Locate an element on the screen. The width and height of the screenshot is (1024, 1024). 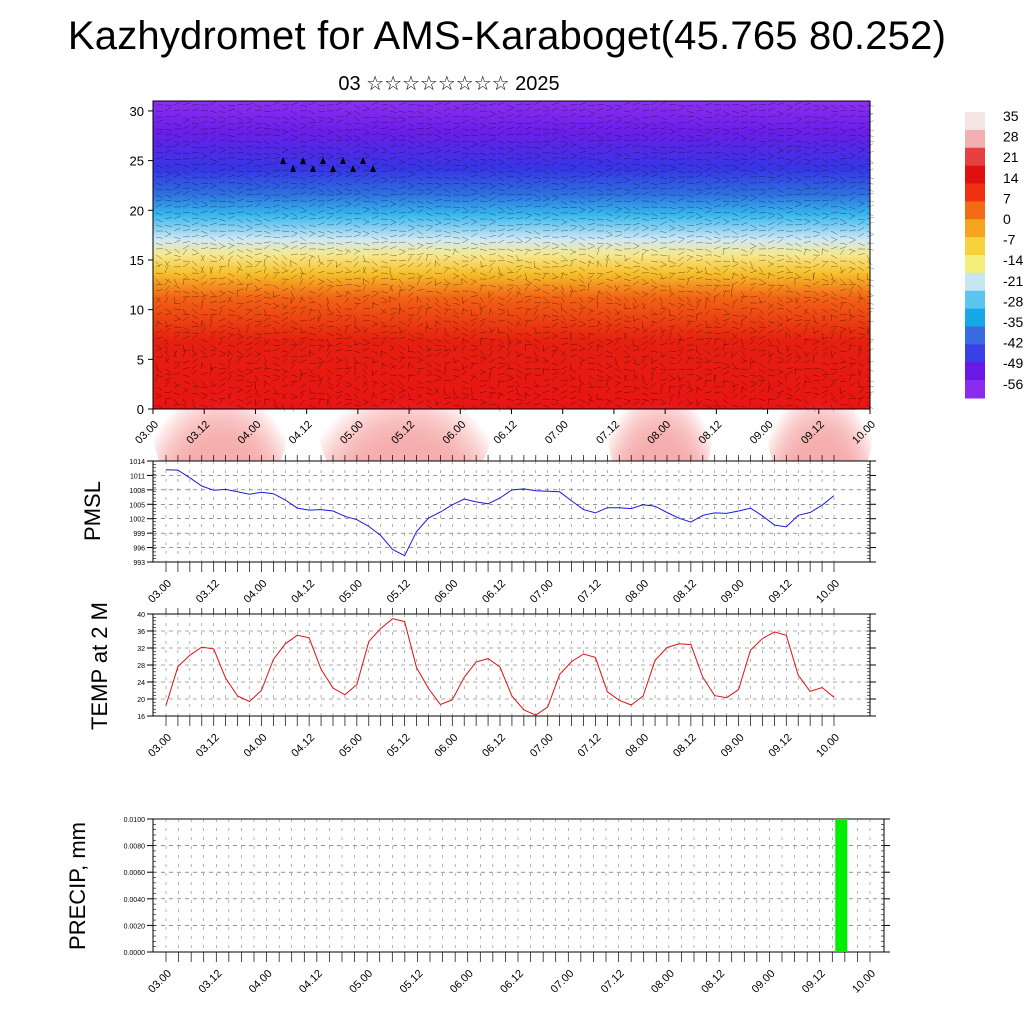
x-tick-label: 04.00 is located at coordinates (261, 982).